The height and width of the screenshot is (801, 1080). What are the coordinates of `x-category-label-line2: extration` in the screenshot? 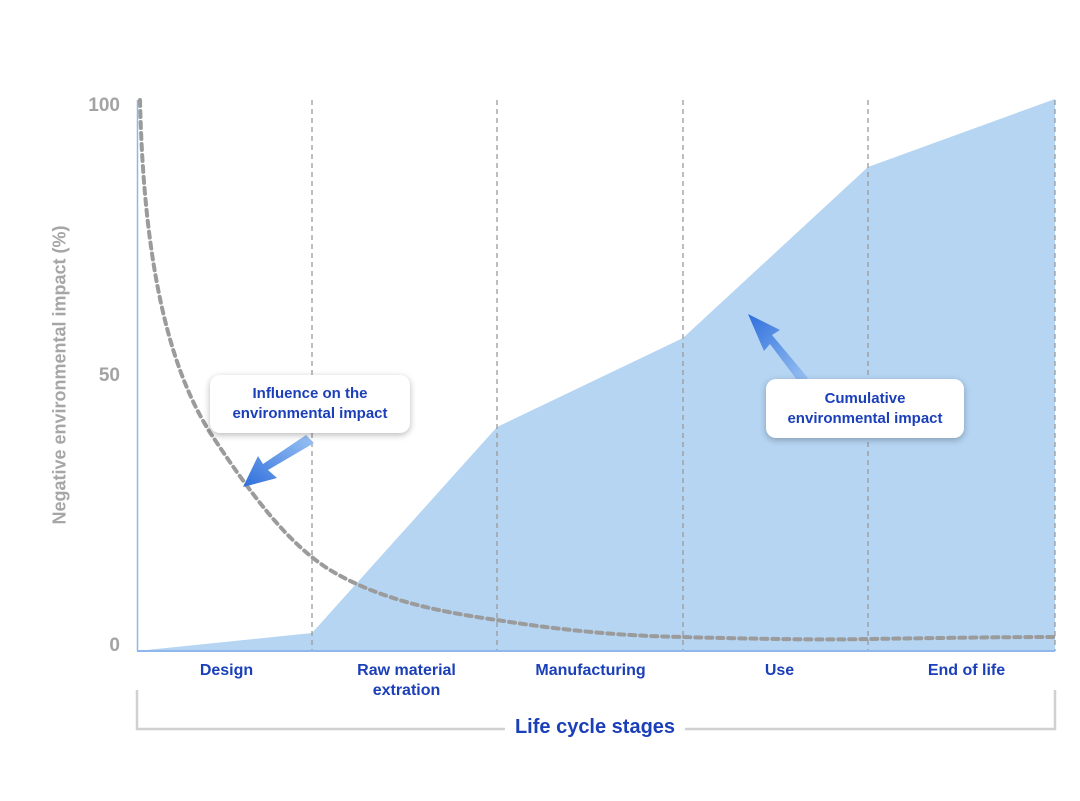 It's located at (406, 690).